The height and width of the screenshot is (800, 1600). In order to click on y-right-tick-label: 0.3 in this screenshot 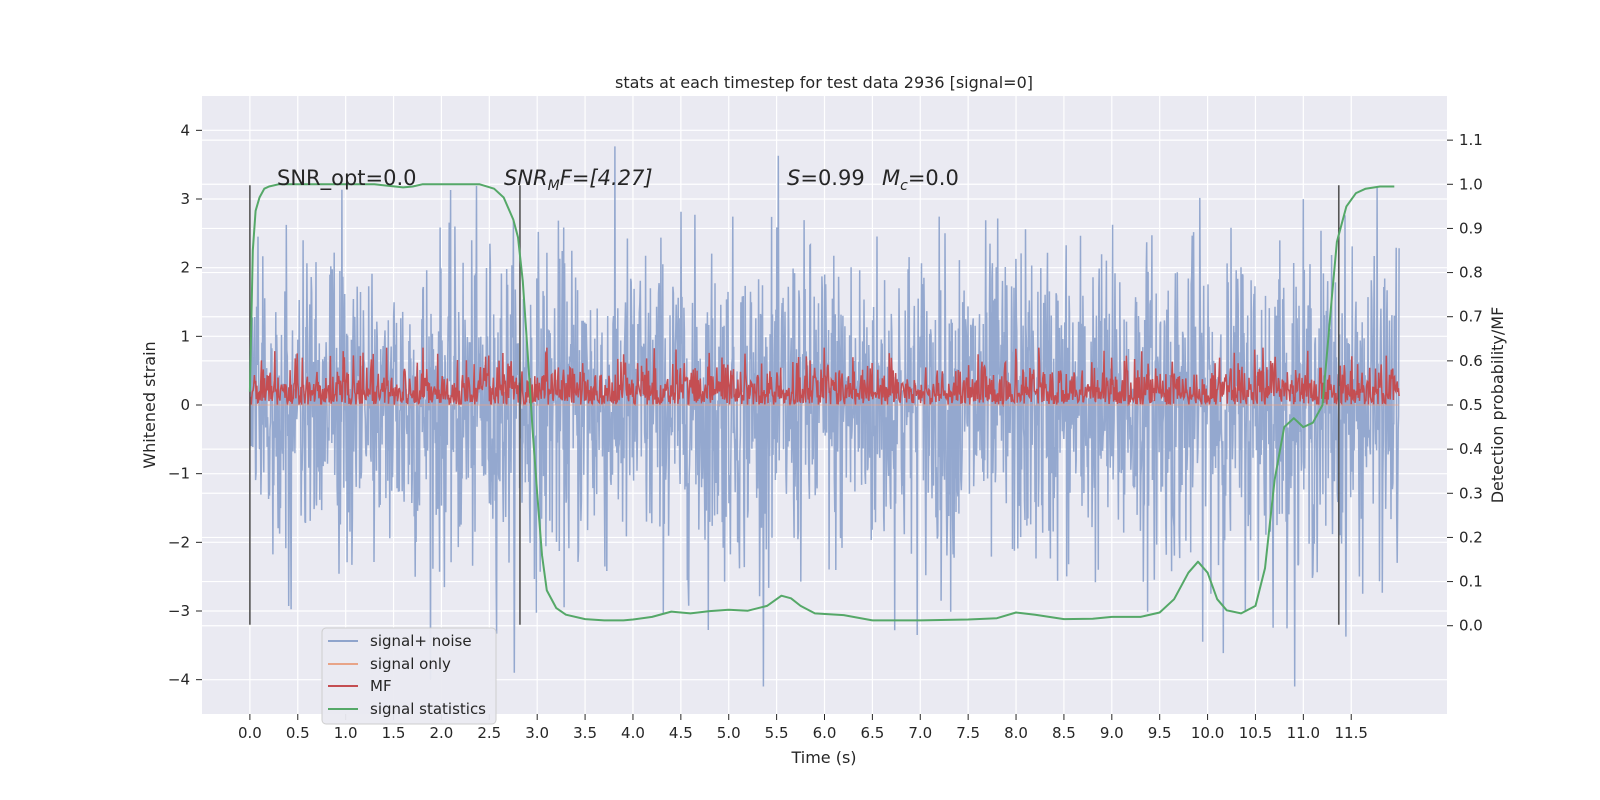, I will do `click(1471, 493)`.